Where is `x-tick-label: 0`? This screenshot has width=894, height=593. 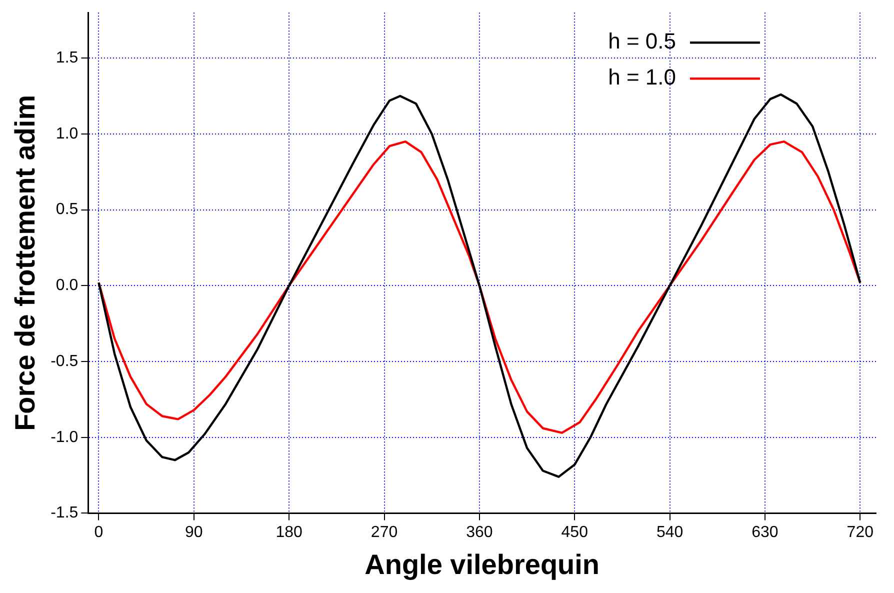
x-tick-label: 0 is located at coordinates (99, 533).